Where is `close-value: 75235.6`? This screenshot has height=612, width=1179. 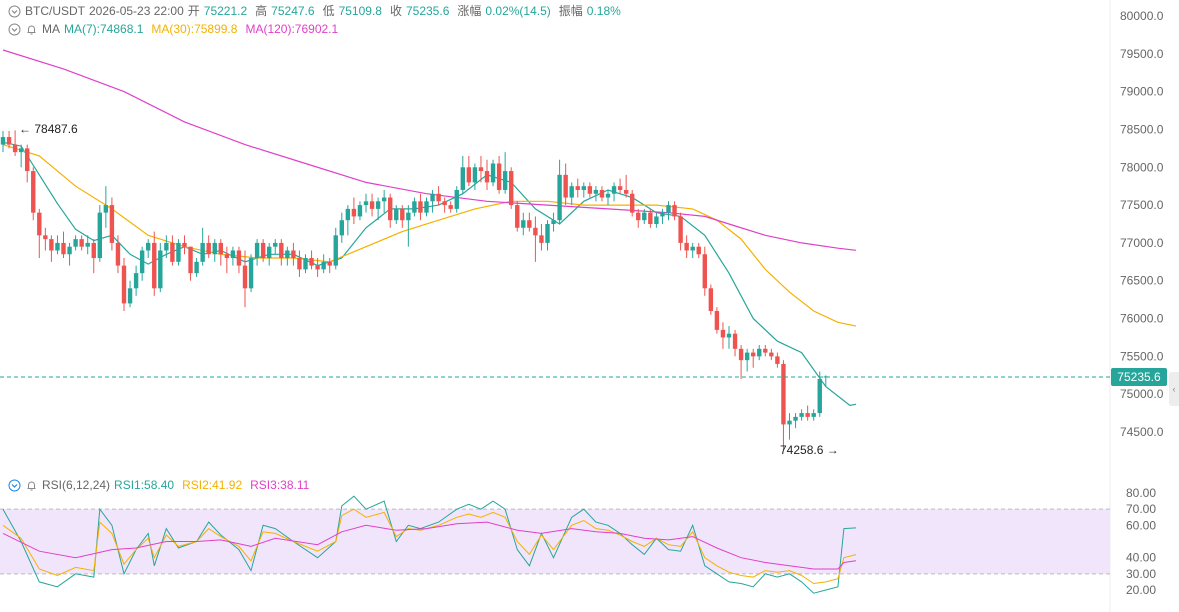
close-value: 75235.6 is located at coordinates (427, 11).